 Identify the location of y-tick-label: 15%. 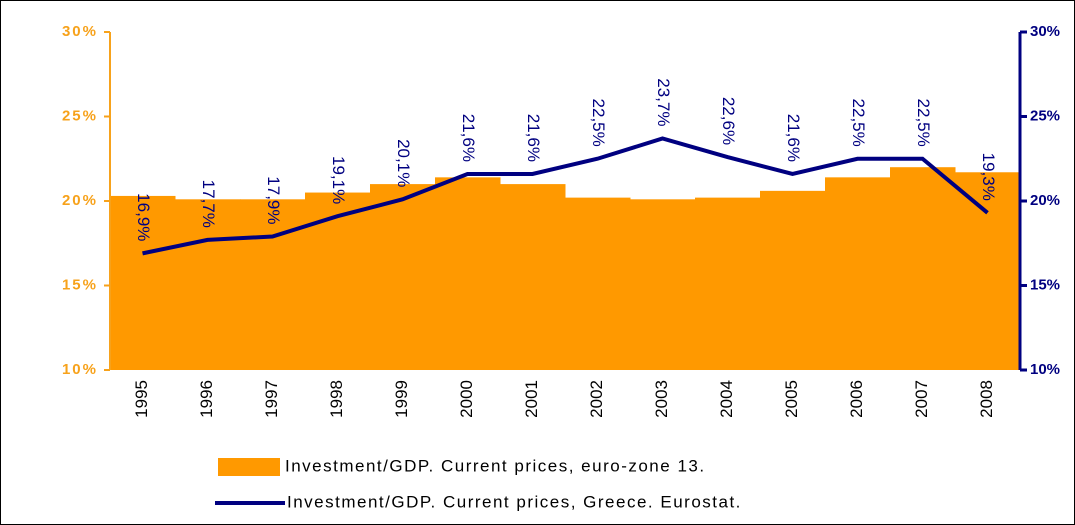
(80, 284).